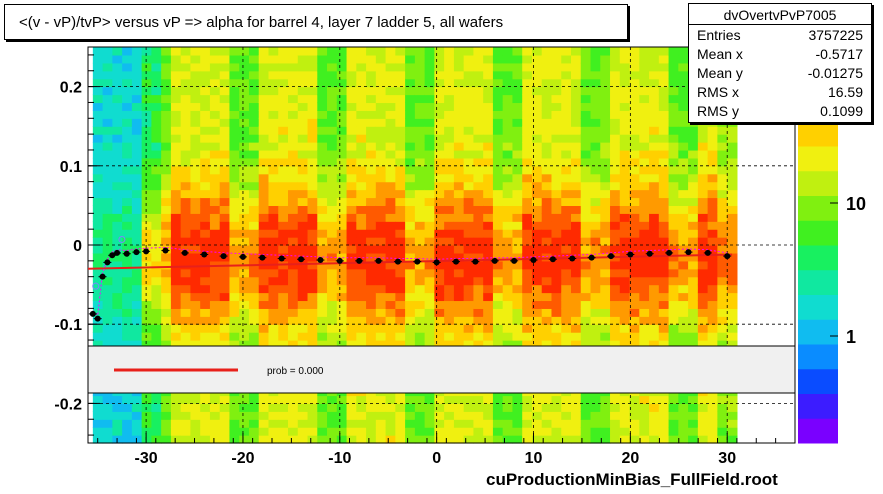 The image size is (883, 494). I want to click on stats-row-mean-x: Mean x -0.5717, so click(780, 55).